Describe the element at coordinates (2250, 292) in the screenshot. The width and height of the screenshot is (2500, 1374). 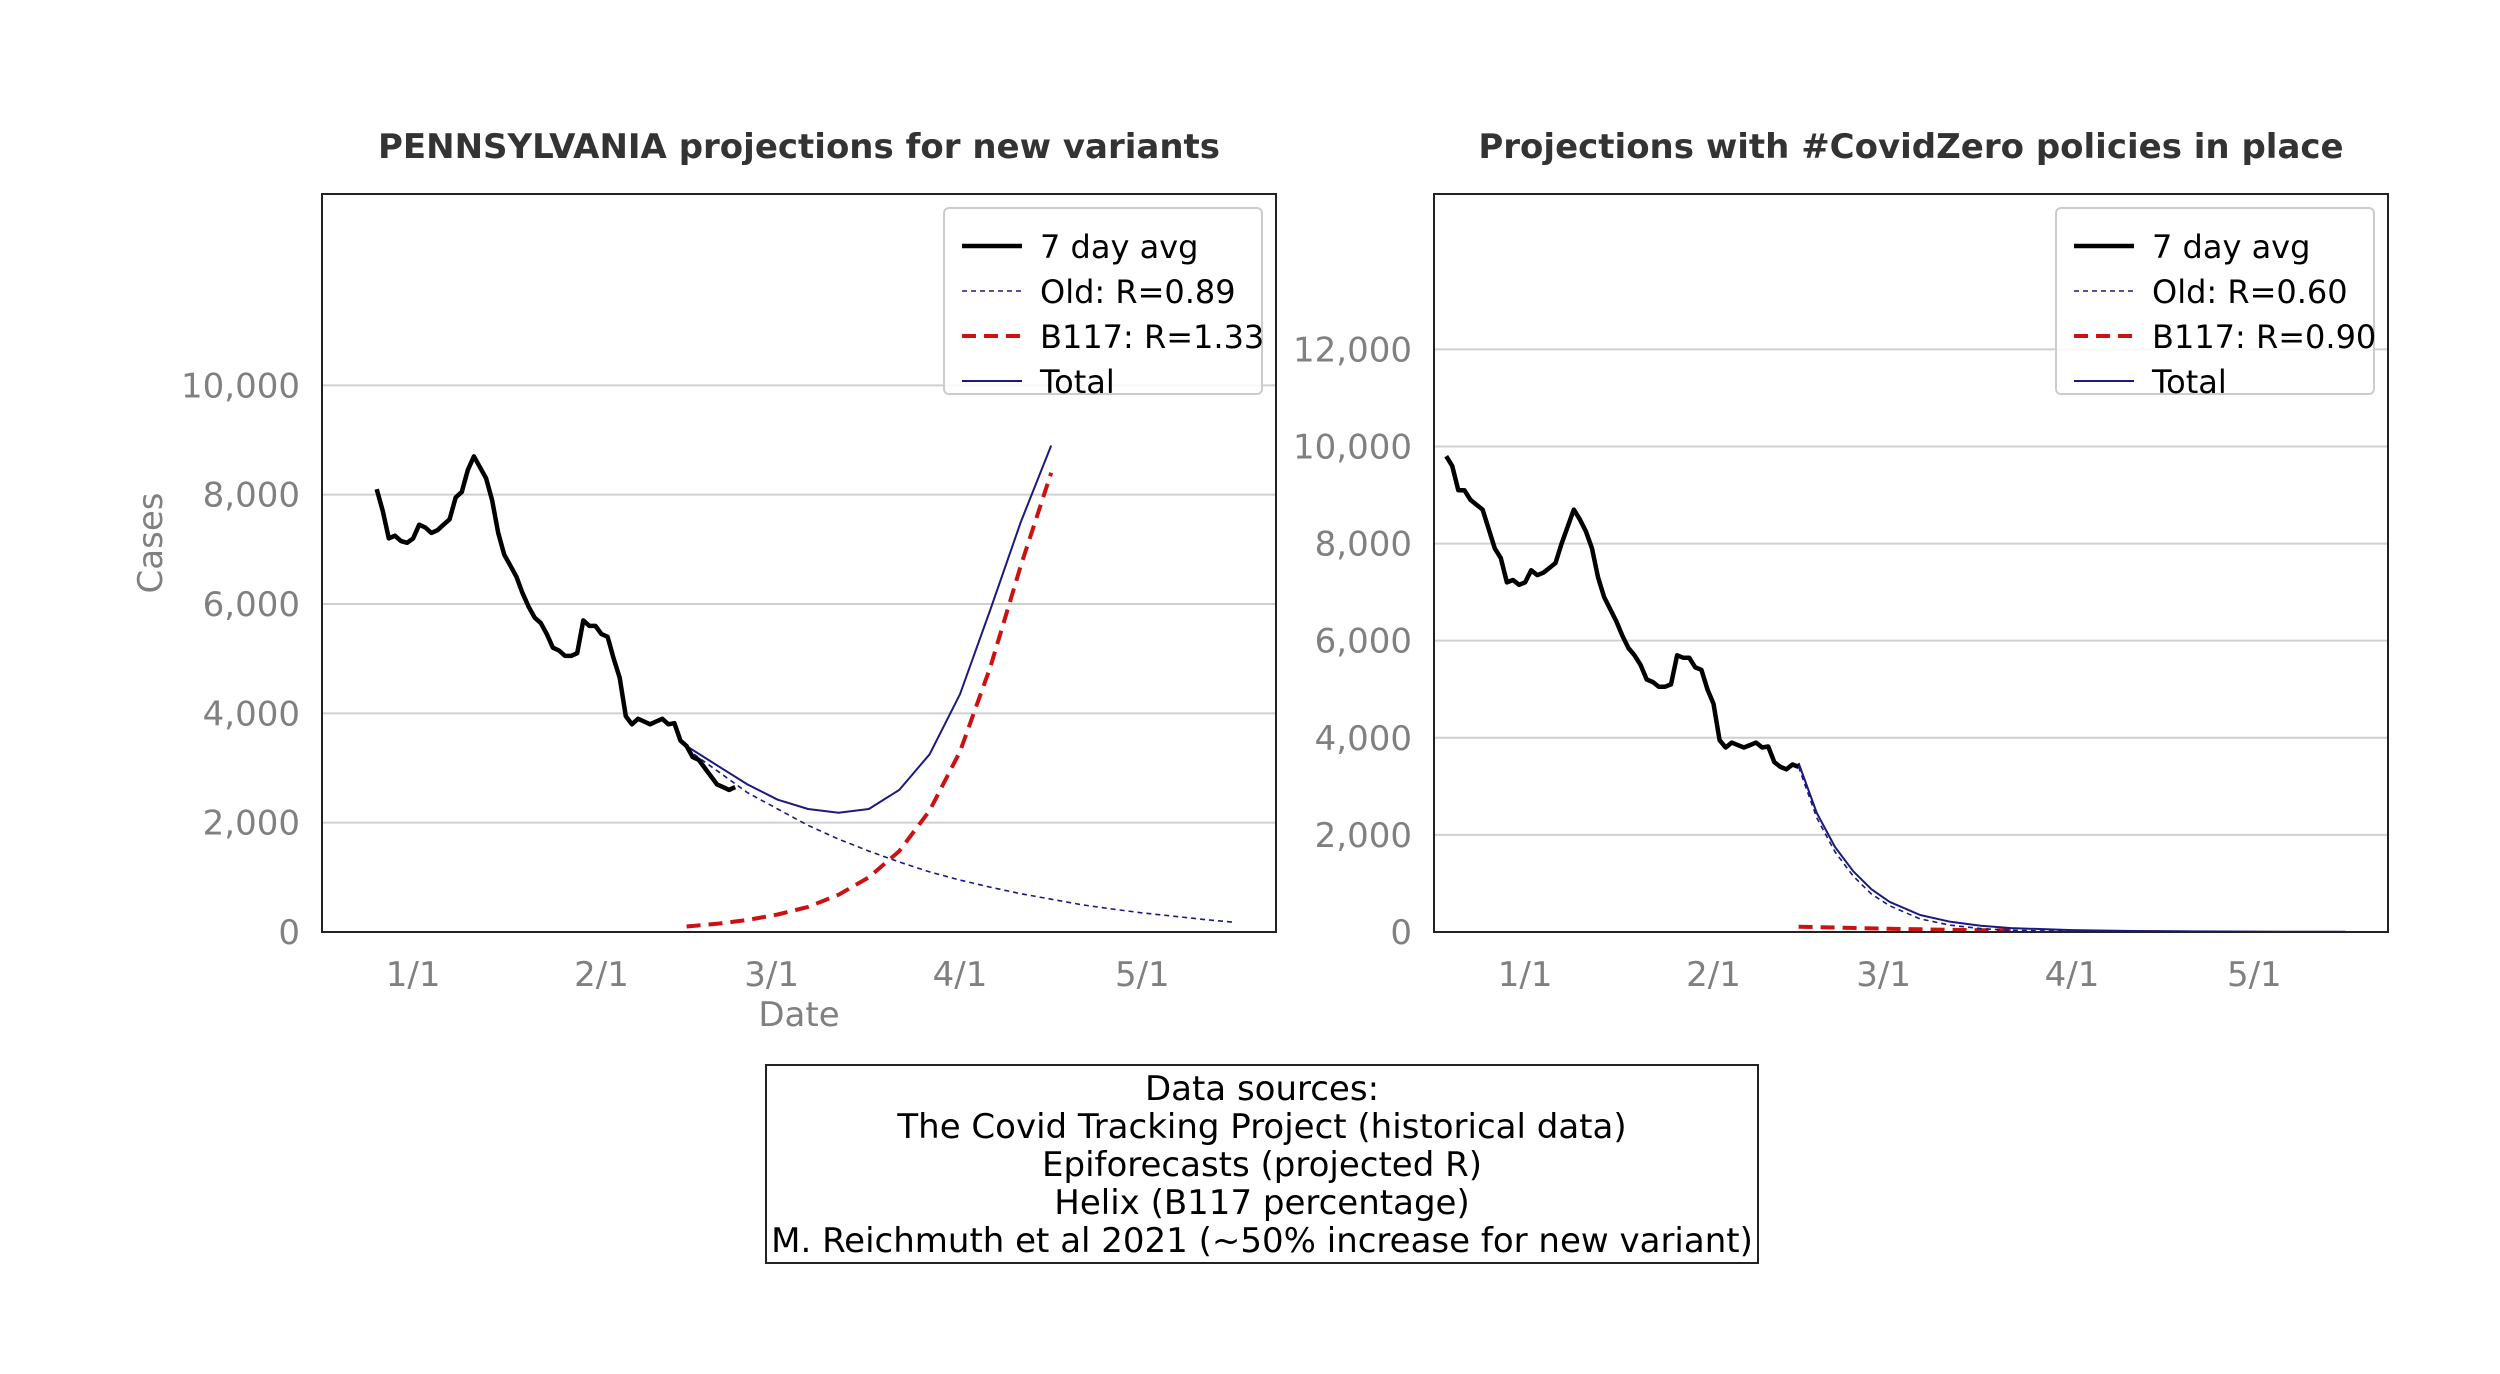
I see `legend-label: Old: R=0.60` at that location.